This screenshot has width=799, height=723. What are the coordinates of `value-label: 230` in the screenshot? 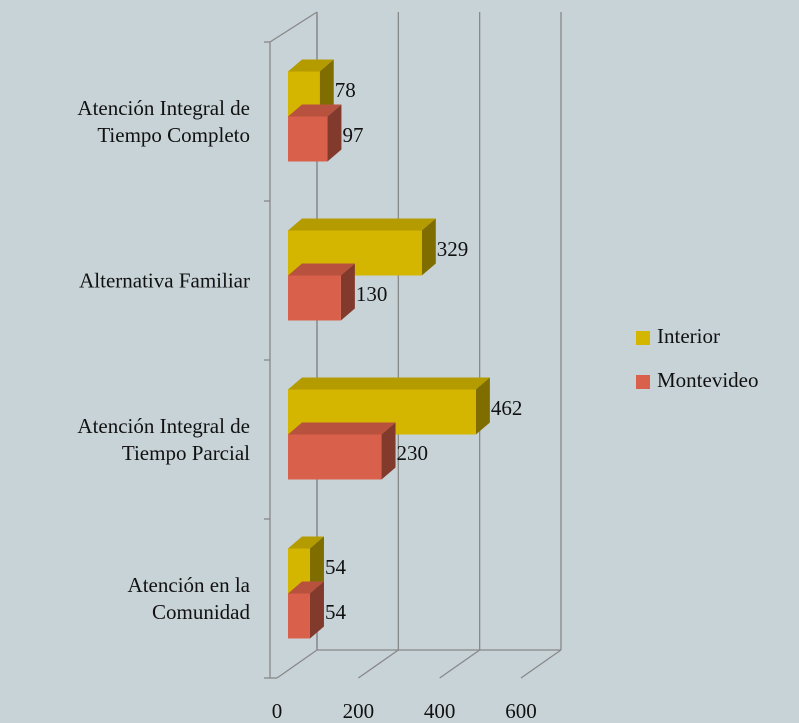 It's located at (413, 453).